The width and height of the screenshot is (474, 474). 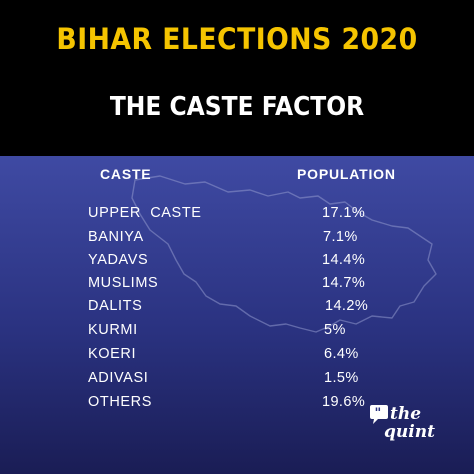 What do you see at coordinates (341, 354) in the screenshot?
I see `population-value: 6.4%` at bounding box center [341, 354].